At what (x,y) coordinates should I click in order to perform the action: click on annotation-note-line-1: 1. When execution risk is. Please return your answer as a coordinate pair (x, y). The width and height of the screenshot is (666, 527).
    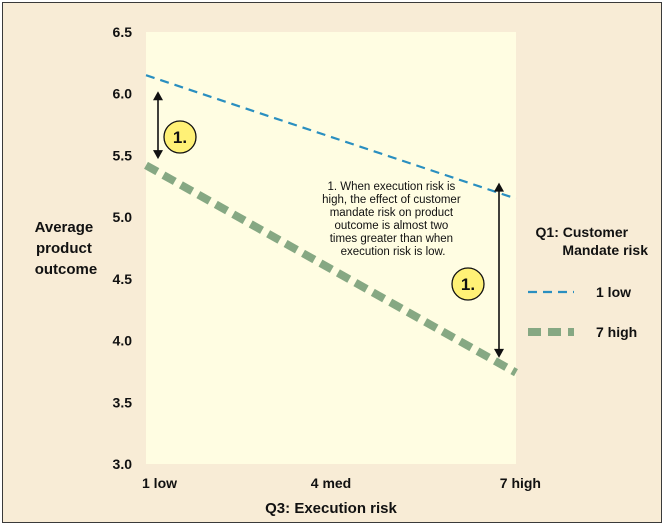
    Looking at the image, I should click on (391, 187).